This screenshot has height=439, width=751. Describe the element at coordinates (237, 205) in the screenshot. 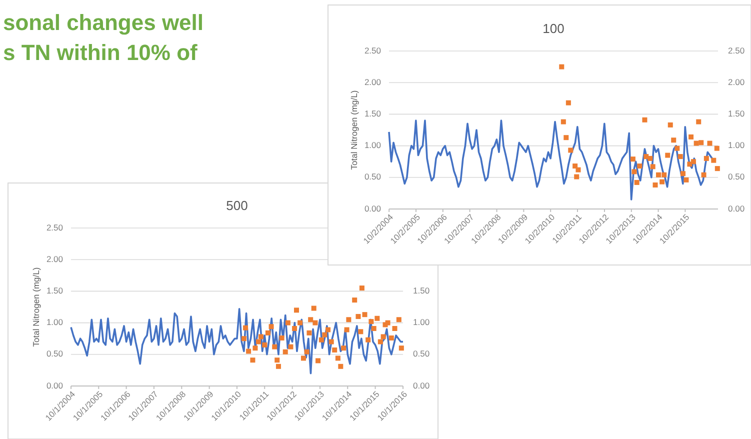

I see `chart-title: 500` at that location.